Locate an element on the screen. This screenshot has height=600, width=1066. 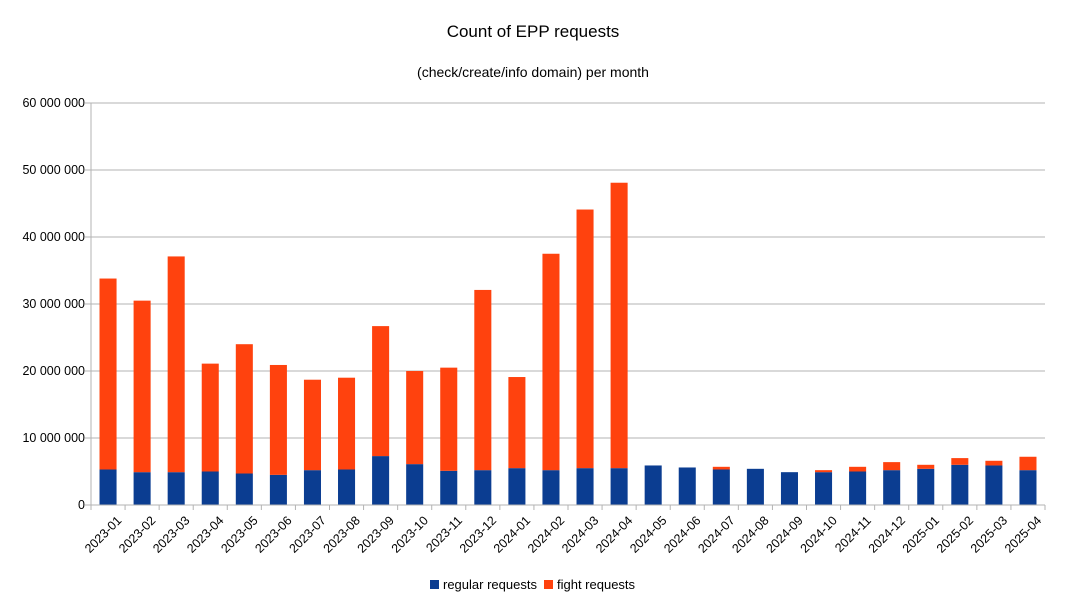
y-tick-label: 30 000 000 is located at coordinates (53, 304).